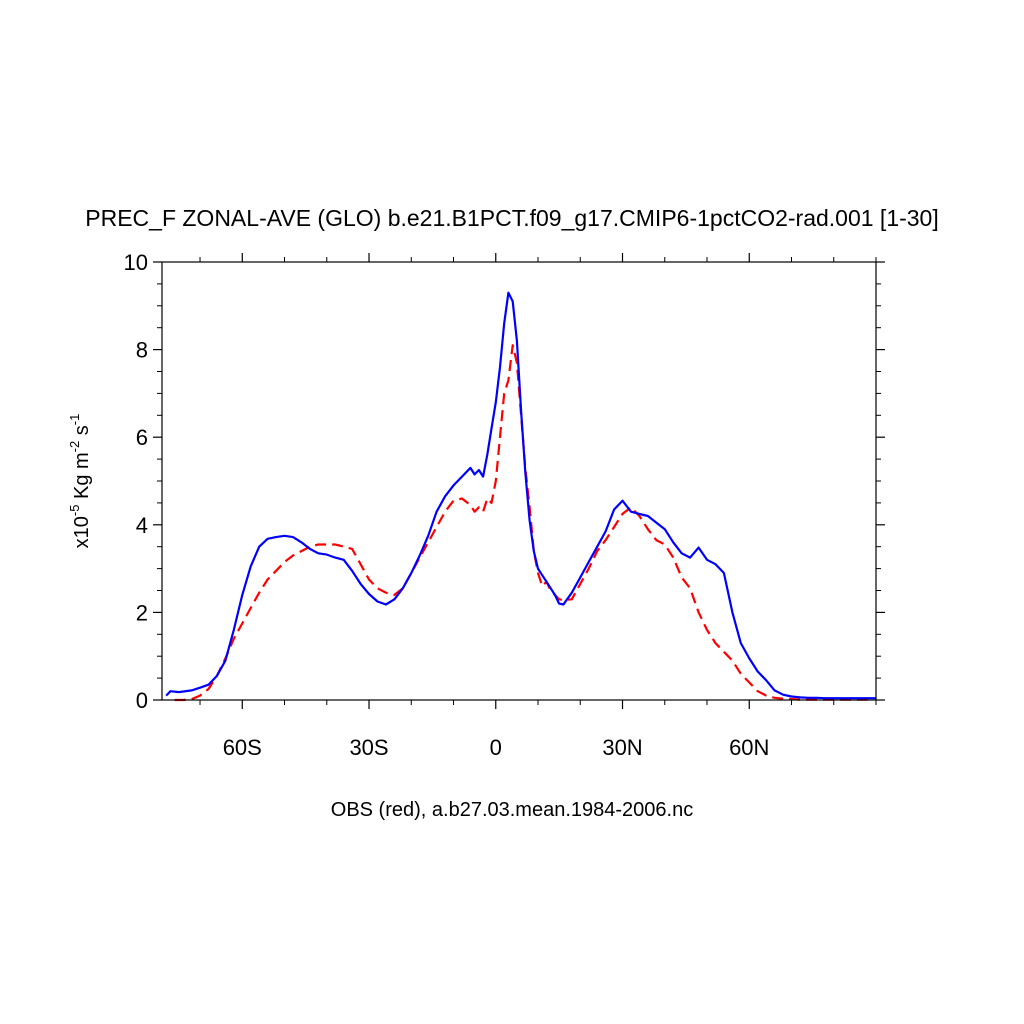  Describe the element at coordinates (749, 747) in the screenshot. I see `x-tick-label: 60N` at that location.